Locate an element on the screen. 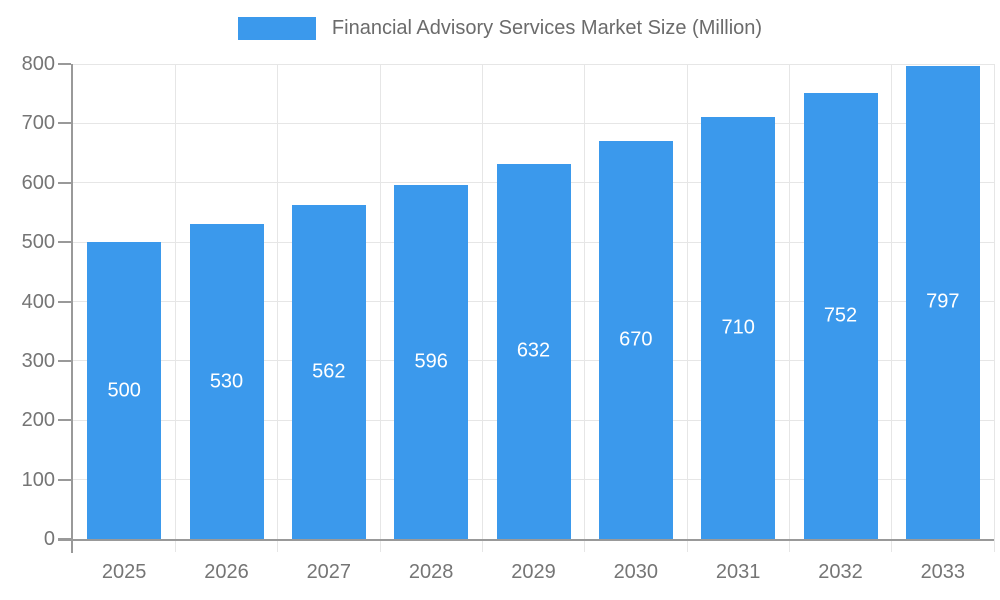 Image resolution: width=1000 pixels, height=600 pixels. bar: 562 is located at coordinates (328, 372).